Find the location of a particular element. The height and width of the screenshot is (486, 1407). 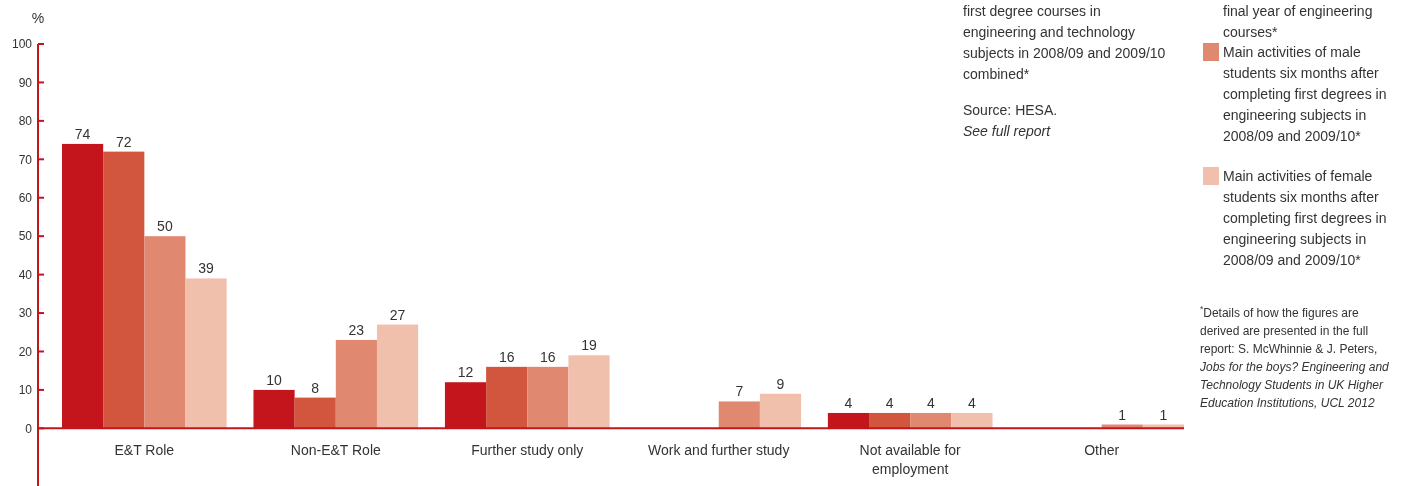

annotation: Source: HESA. is located at coordinates (1010, 110).